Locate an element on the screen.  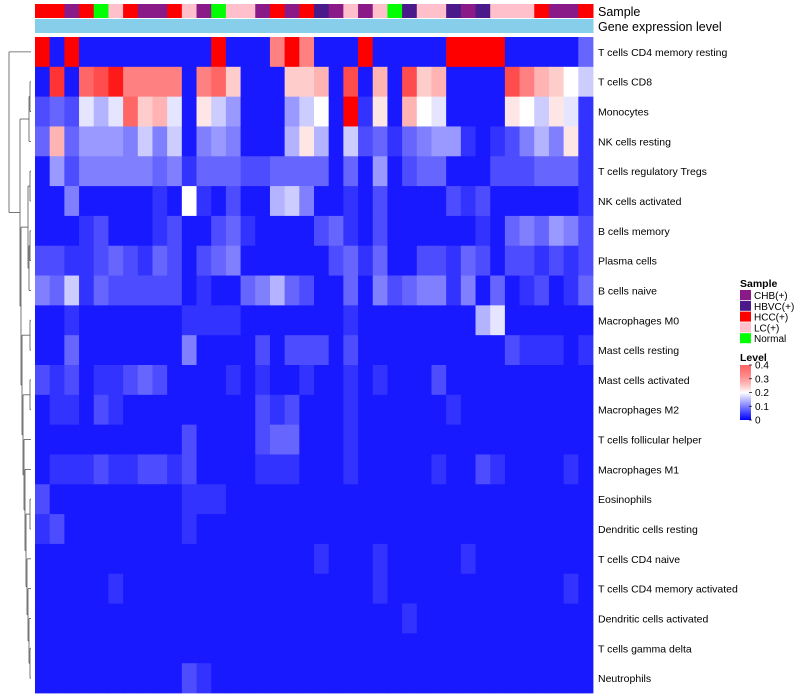
sample-legend-label: HBVC(+) is located at coordinates (774, 307).